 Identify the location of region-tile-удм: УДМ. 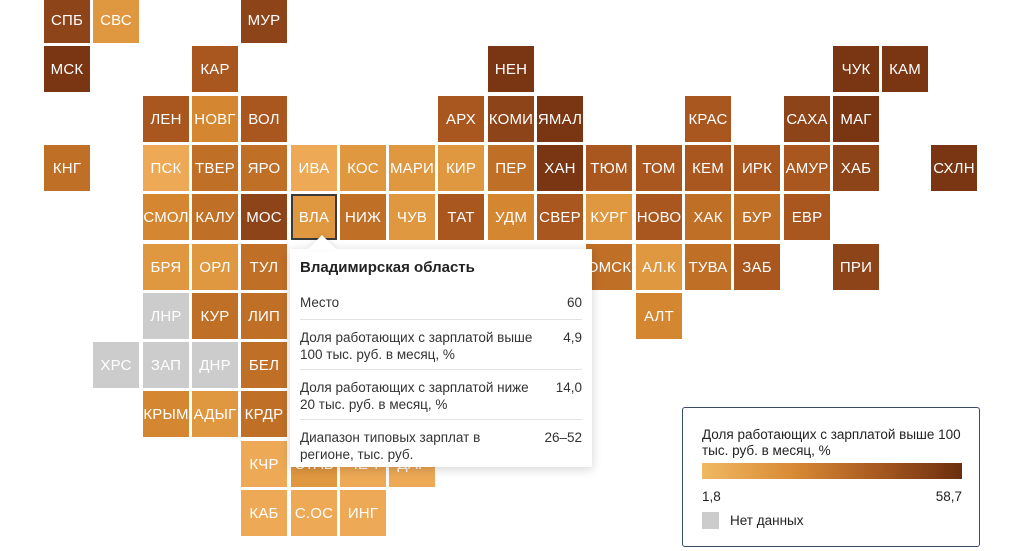
(511, 217).